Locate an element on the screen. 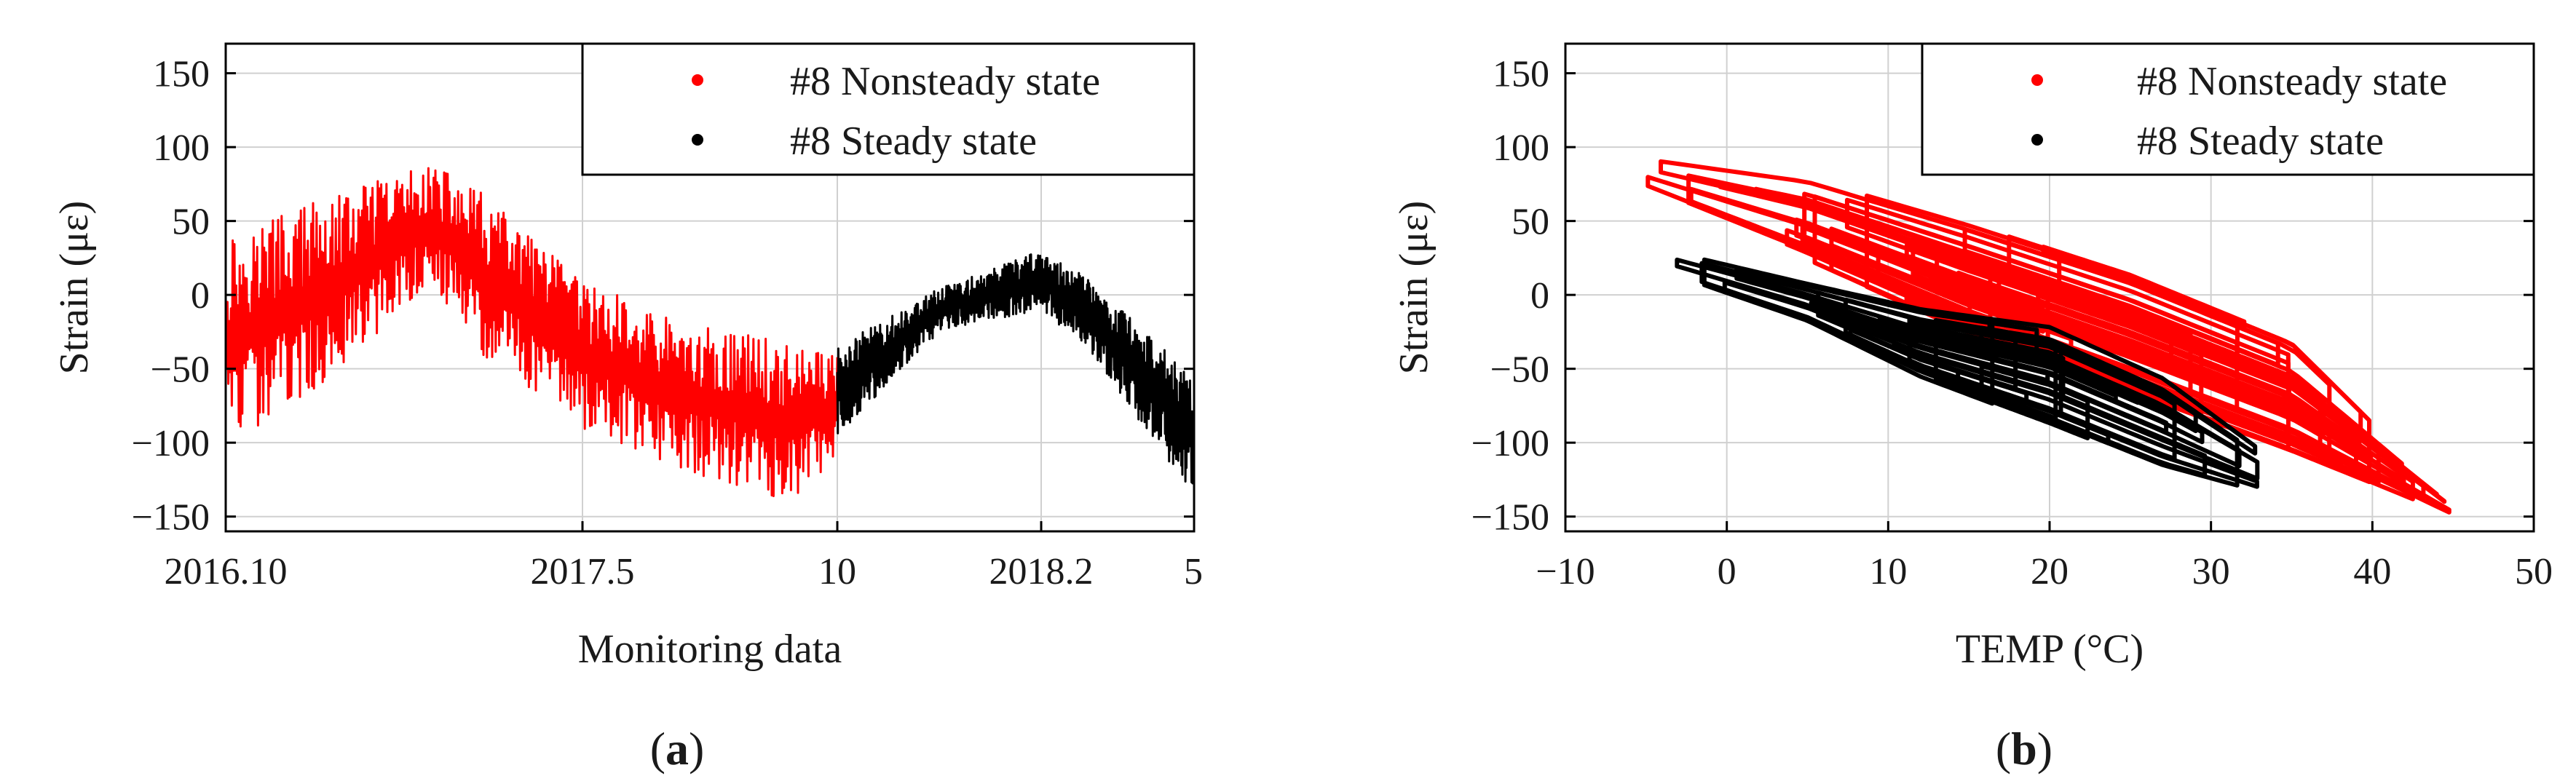 The height and width of the screenshot is (781, 2576). panel-a-y-axis-label: Strain (με) is located at coordinates (74, 288).